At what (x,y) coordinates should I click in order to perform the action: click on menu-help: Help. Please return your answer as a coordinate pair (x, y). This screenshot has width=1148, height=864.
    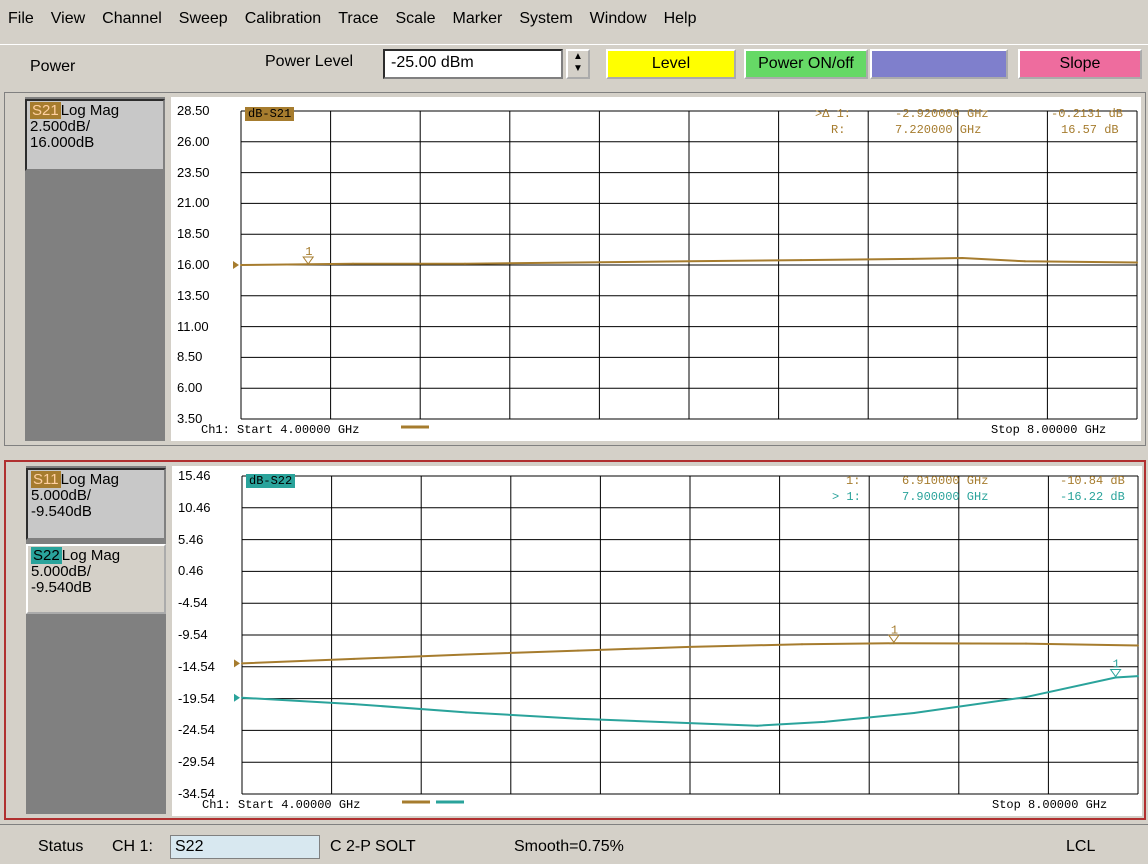
    Looking at the image, I should click on (680, 18).